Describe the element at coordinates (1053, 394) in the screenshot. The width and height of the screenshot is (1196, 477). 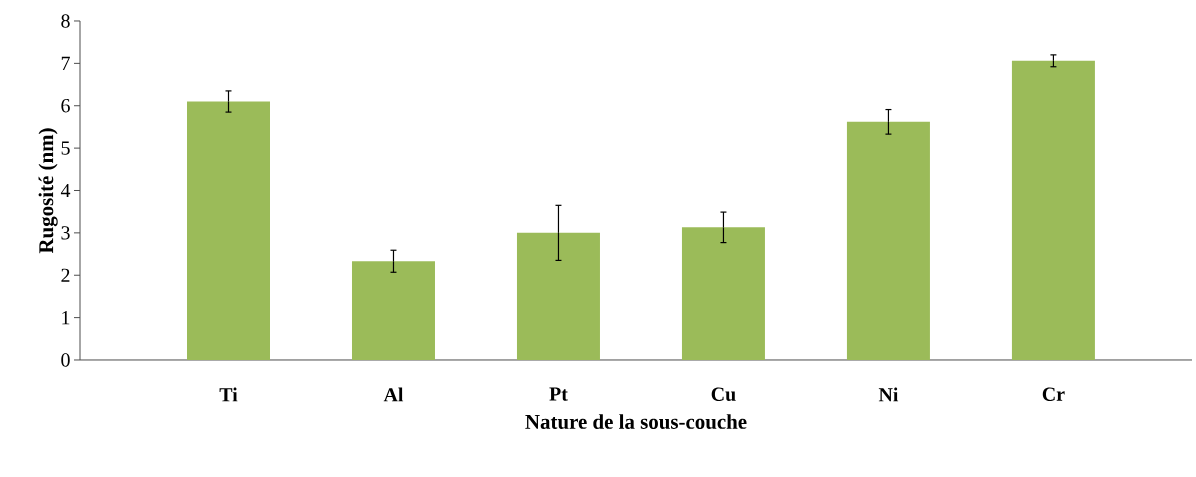
I see `x-tick-label: Cr` at that location.